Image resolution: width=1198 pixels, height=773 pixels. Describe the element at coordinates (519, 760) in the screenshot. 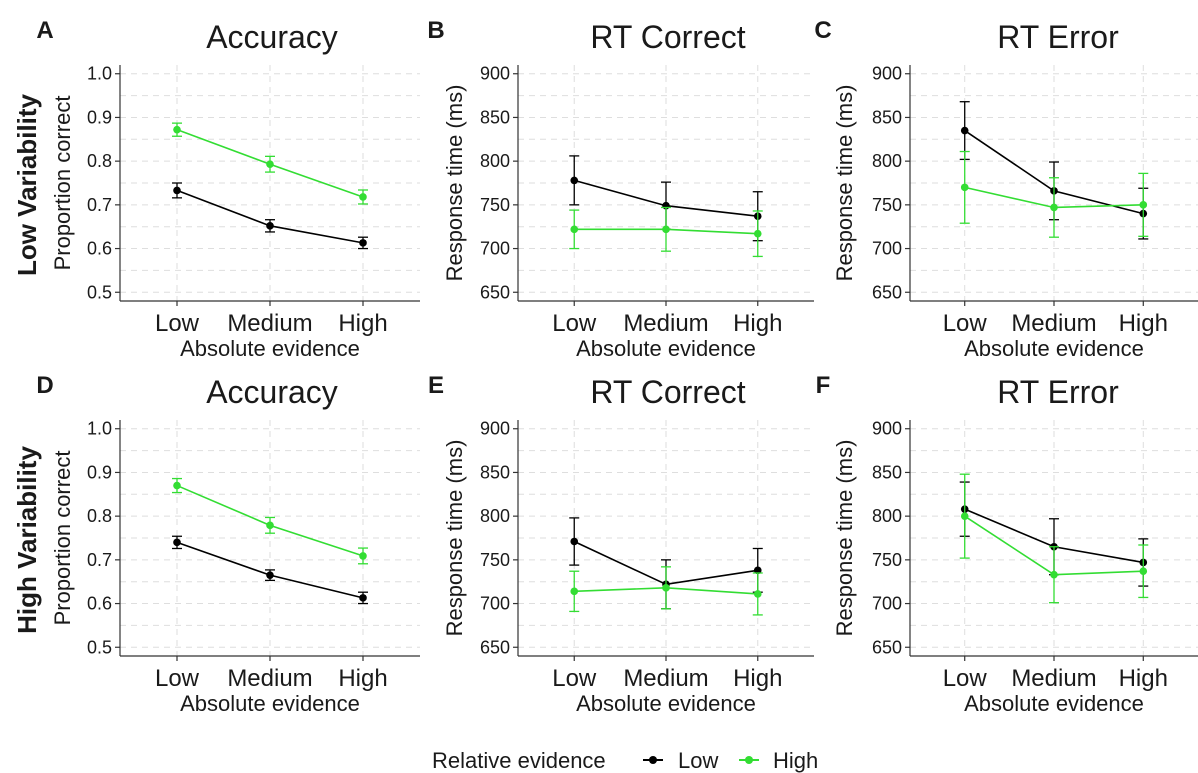

I see `legend-title: Relative evidence` at that location.